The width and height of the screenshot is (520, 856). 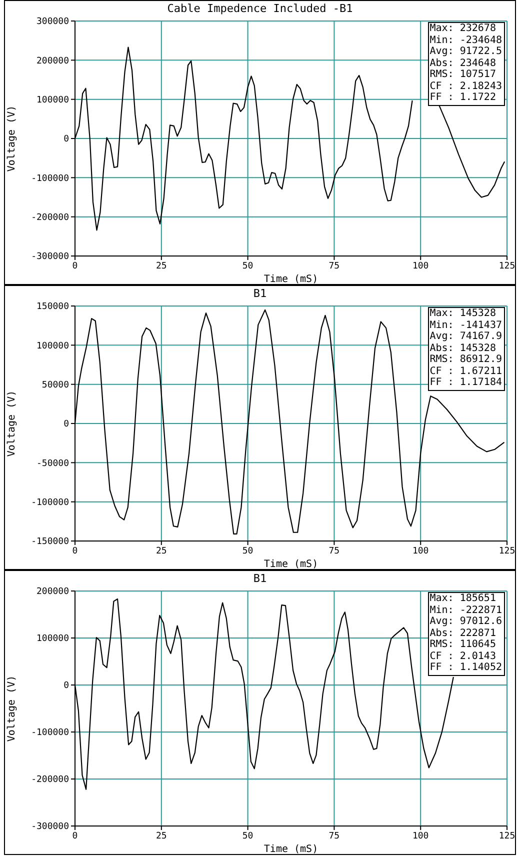 What do you see at coordinates (466, 382) in the screenshot?
I see `annotation: FF : 1.17184` at bounding box center [466, 382].